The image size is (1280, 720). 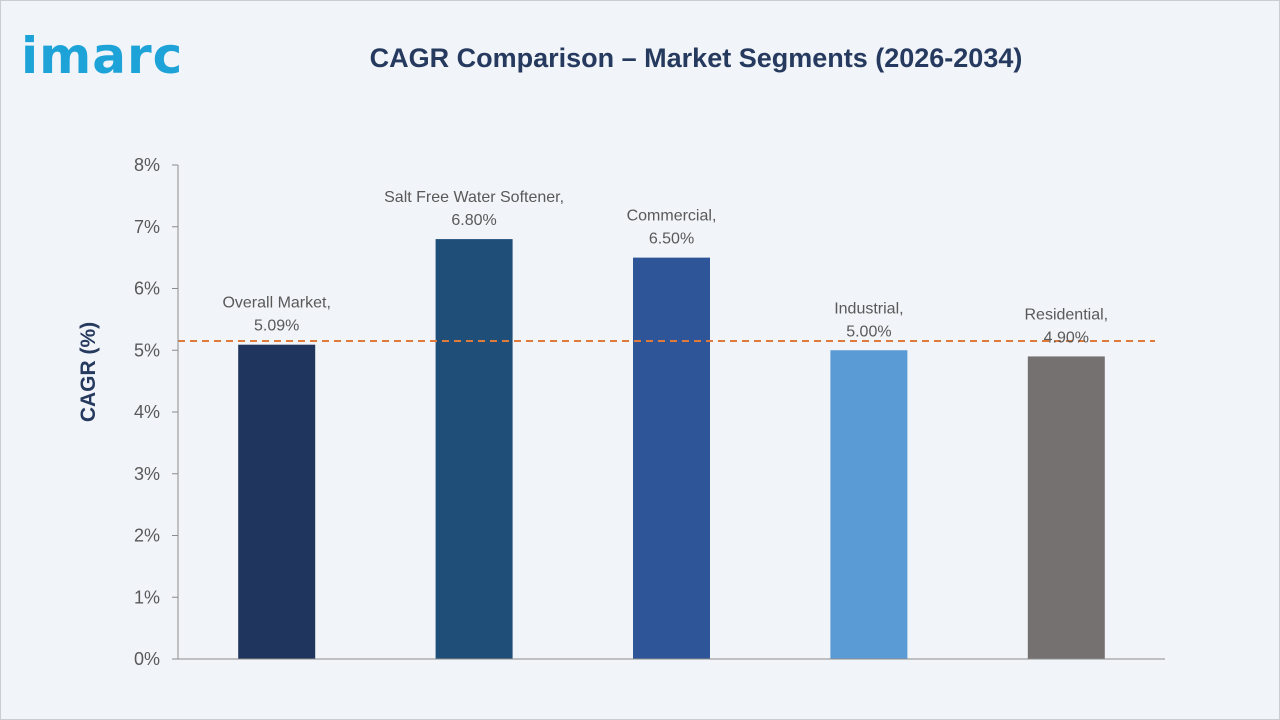 I want to click on data-label-category: Commercial,, so click(x=672, y=216).